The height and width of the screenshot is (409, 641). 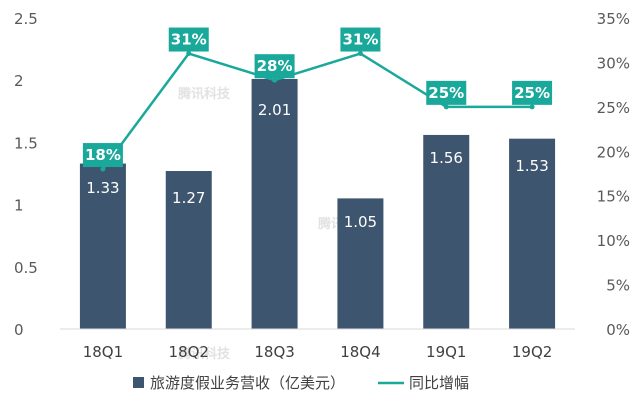 I want to click on x-tick-label: 18Q2, so click(x=189, y=352).